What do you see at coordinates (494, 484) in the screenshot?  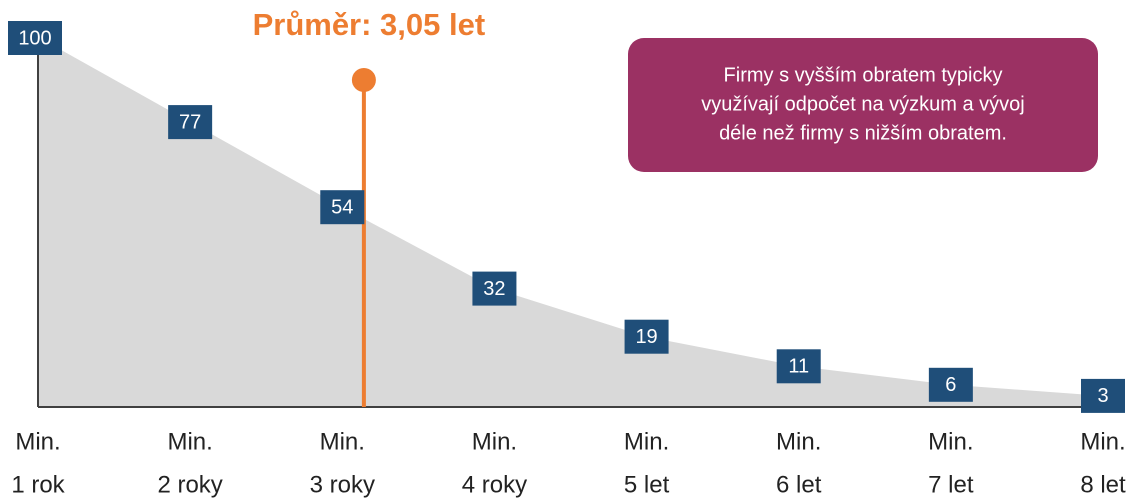 I see `x-tick-label: 4 roky` at bounding box center [494, 484].